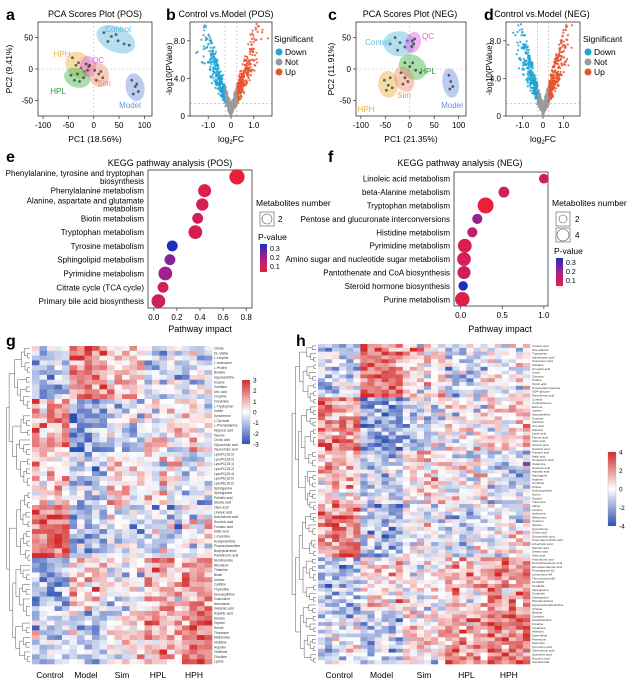 The image size is (638, 693). Describe the element at coordinates (112, 218) in the screenshot. I see `pathway-label: Biotin metabolism` at that location.